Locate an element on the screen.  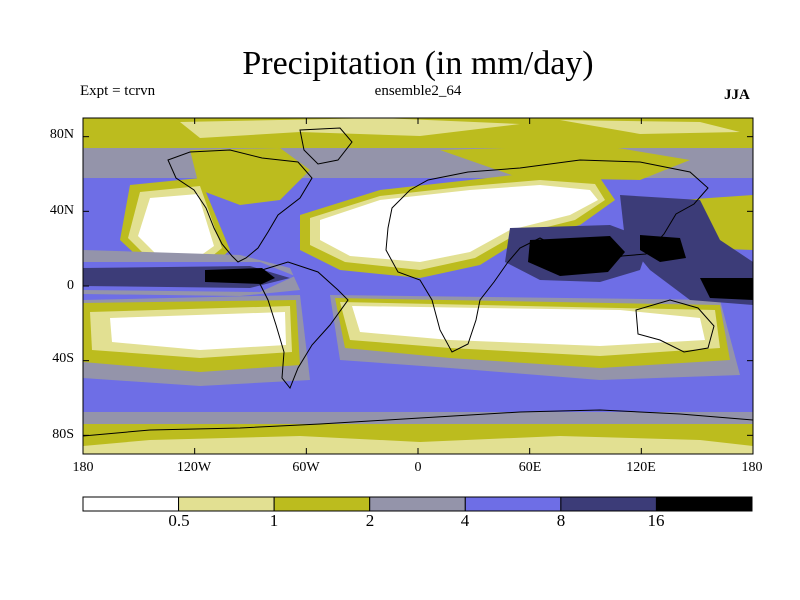
colorbar-label-1: 0.5 is located at coordinates (179, 520).